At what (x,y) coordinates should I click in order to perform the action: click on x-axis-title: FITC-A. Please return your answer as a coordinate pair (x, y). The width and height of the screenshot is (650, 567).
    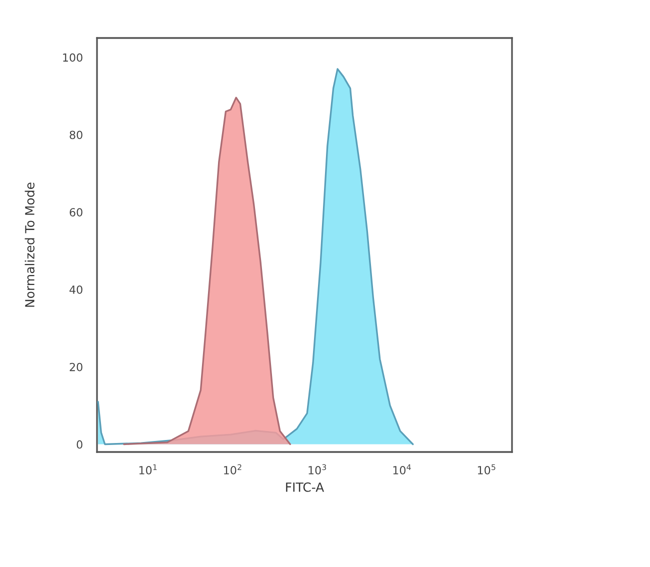
    Looking at the image, I should click on (305, 487).